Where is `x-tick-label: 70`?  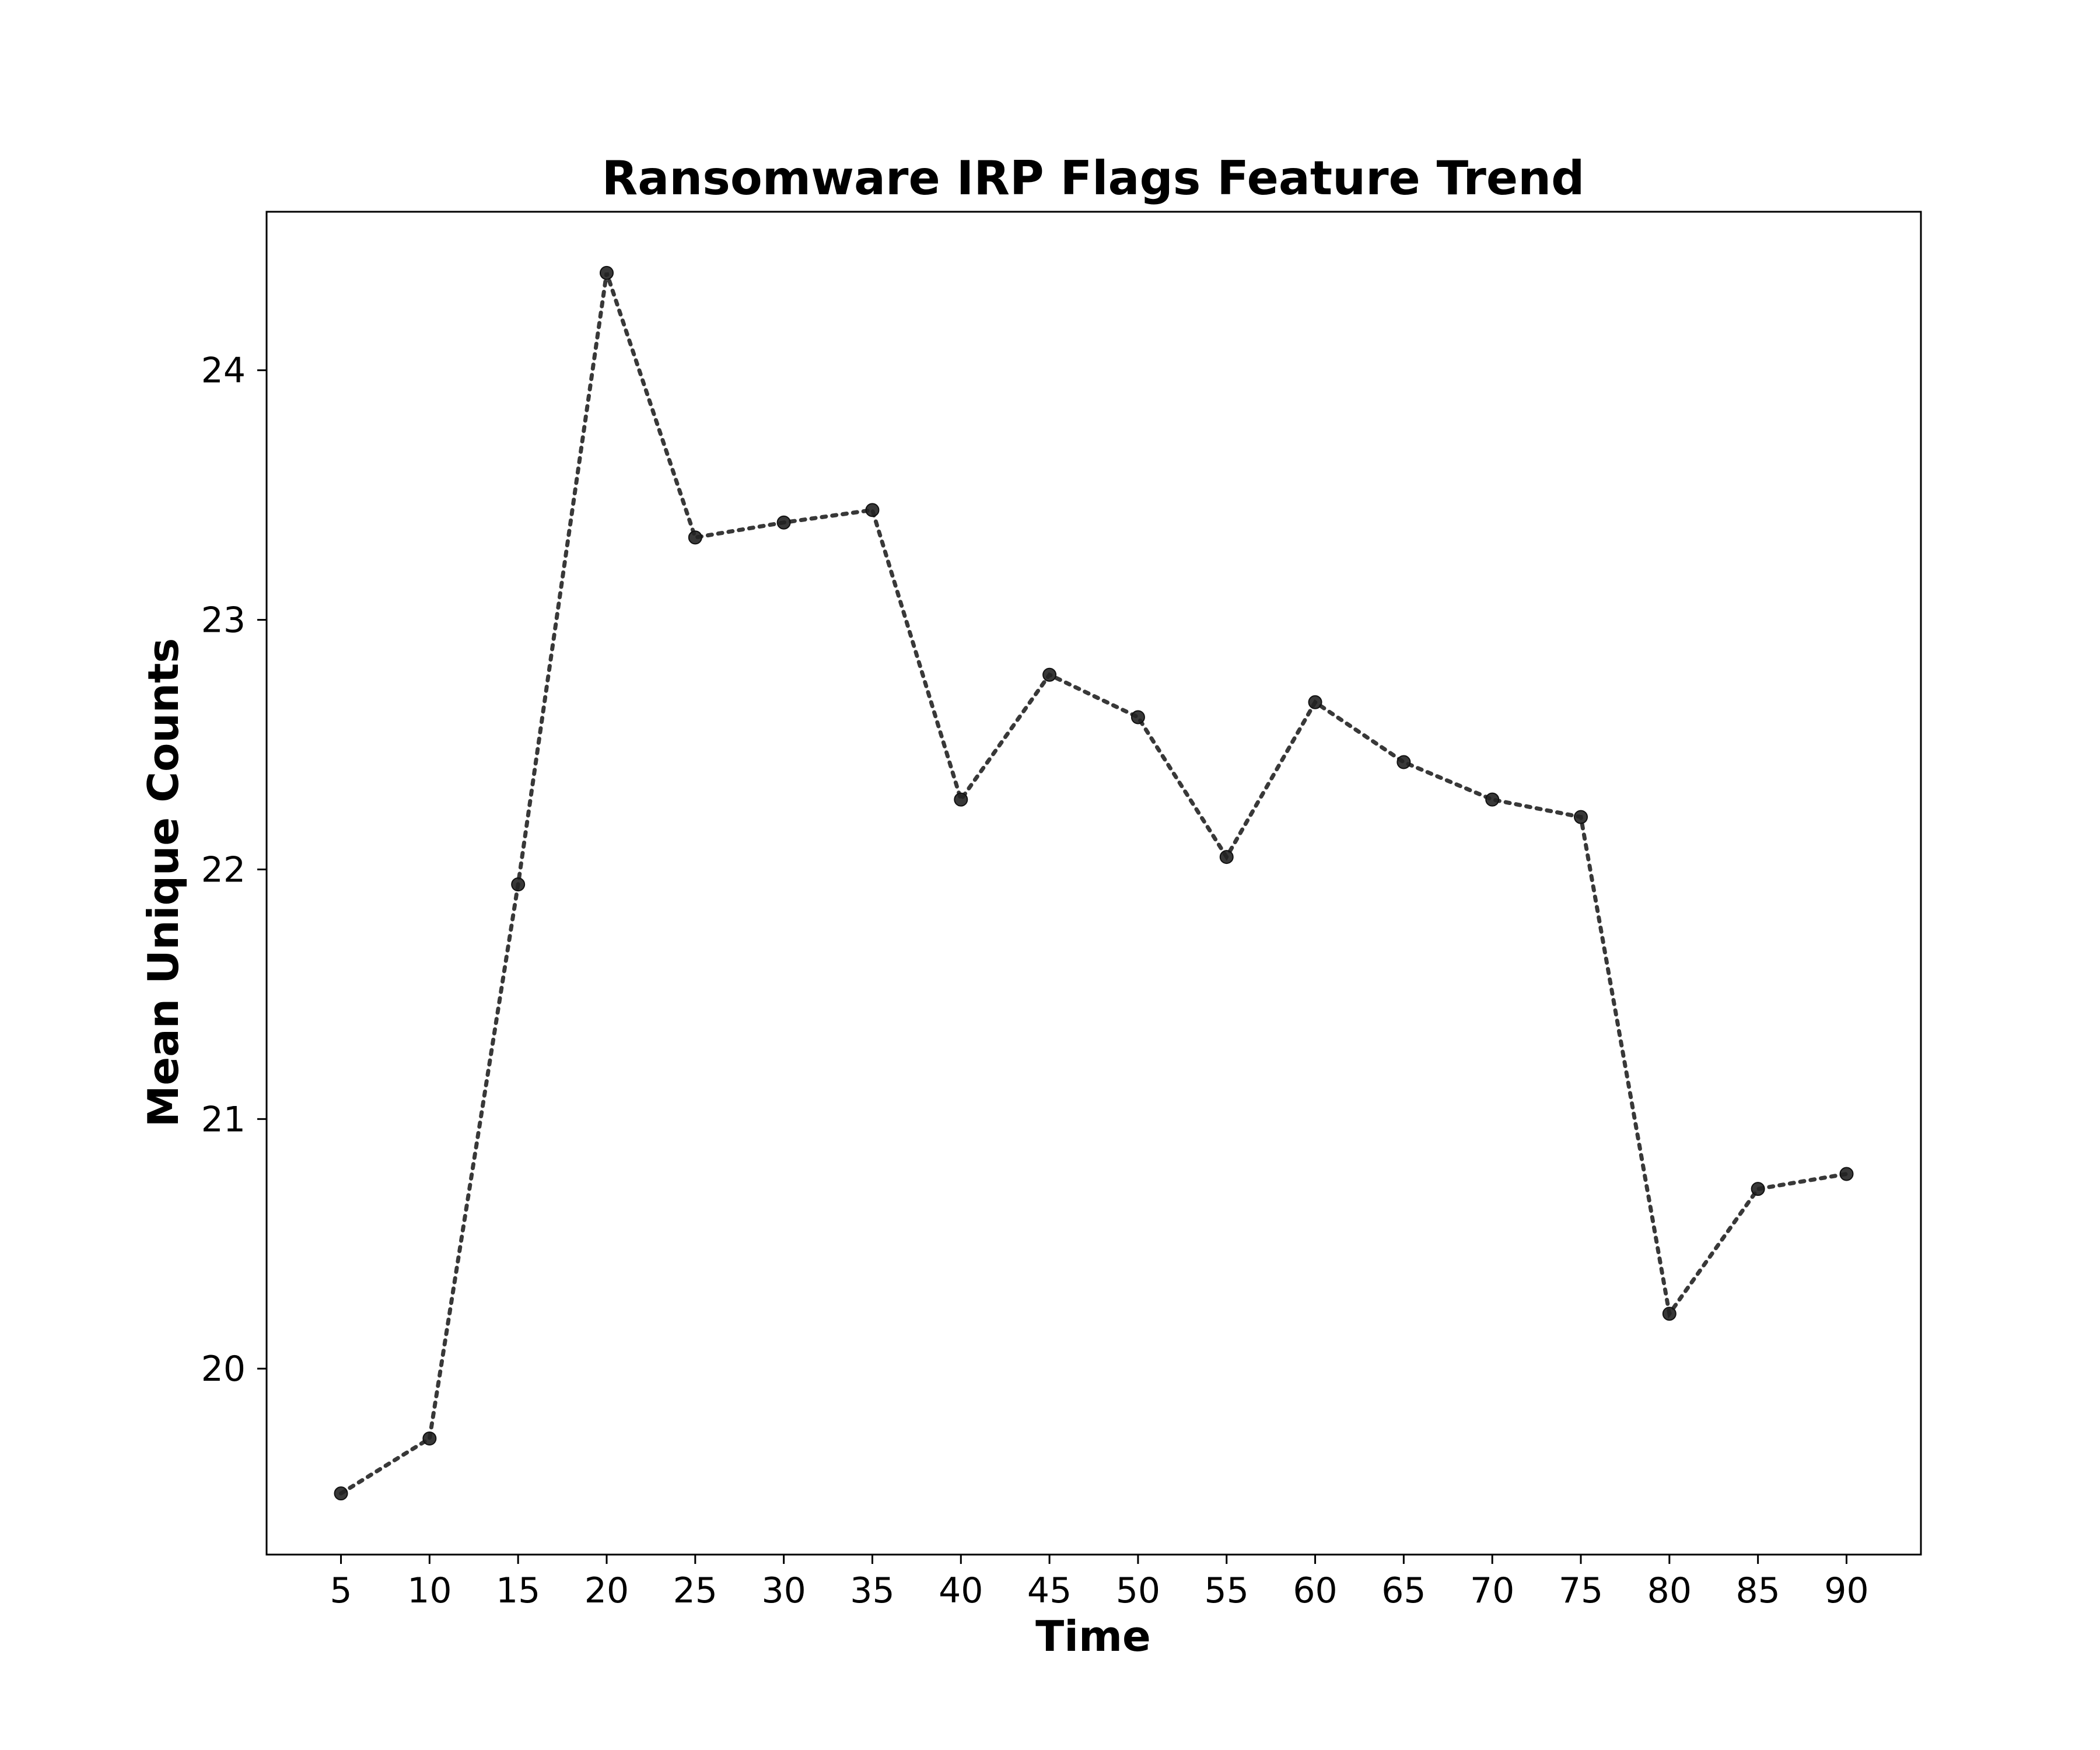 x-tick-label: 70 is located at coordinates (1492, 1590).